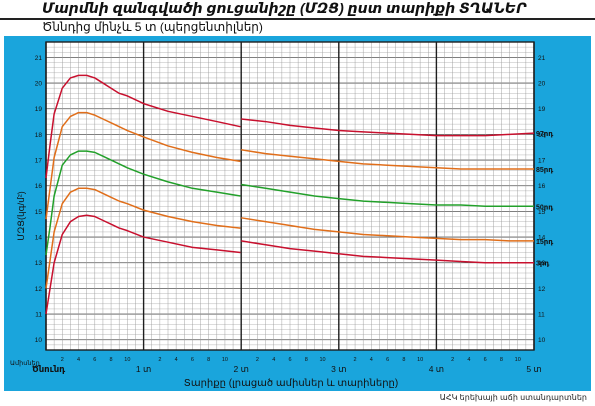  What do you see at coordinates (436, 369) in the screenshot?
I see `x-major-tick-label: 4 տ` at bounding box center [436, 369].